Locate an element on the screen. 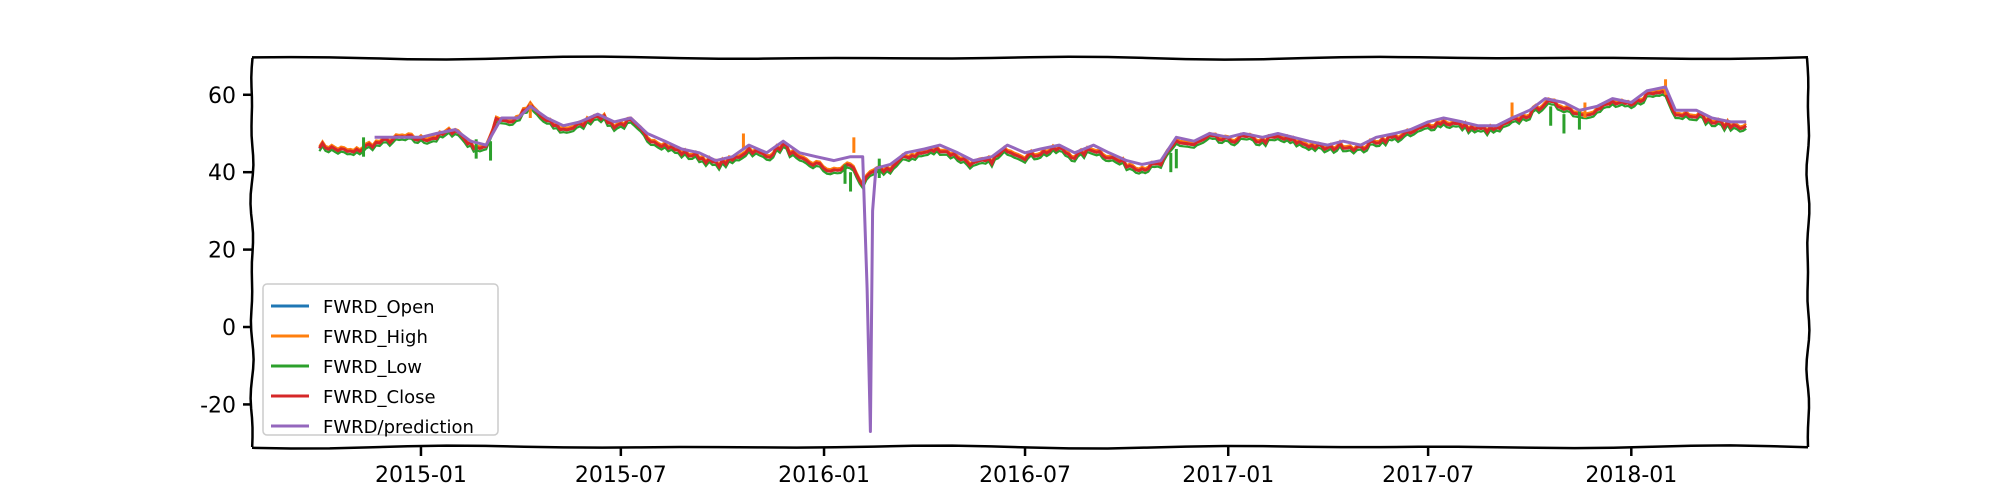 Image resolution: width=2000 pixels, height=500 pixels. y-tick-label: 40 is located at coordinates (222, 173).